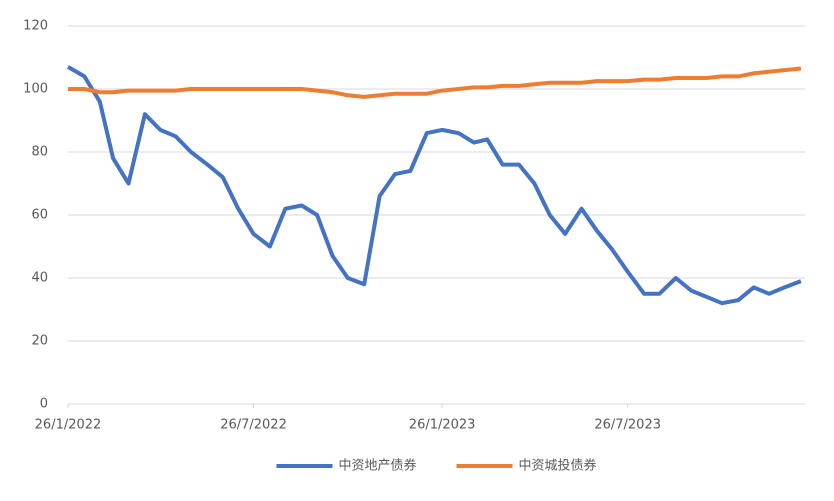 The height and width of the screenshot is (501, 834). Describe the element at coordinates (39, 341) in the screenshot. I see `y-tick-label: 20` at that location.